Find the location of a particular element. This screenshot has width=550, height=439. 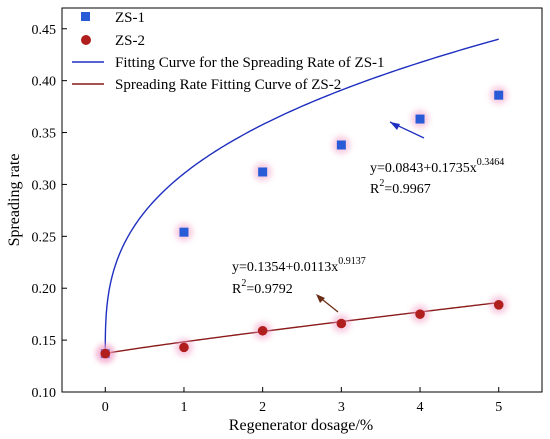

fit-equation-zs1-base: y=0.0843+0.1735x is located at coordinates (423, 168).